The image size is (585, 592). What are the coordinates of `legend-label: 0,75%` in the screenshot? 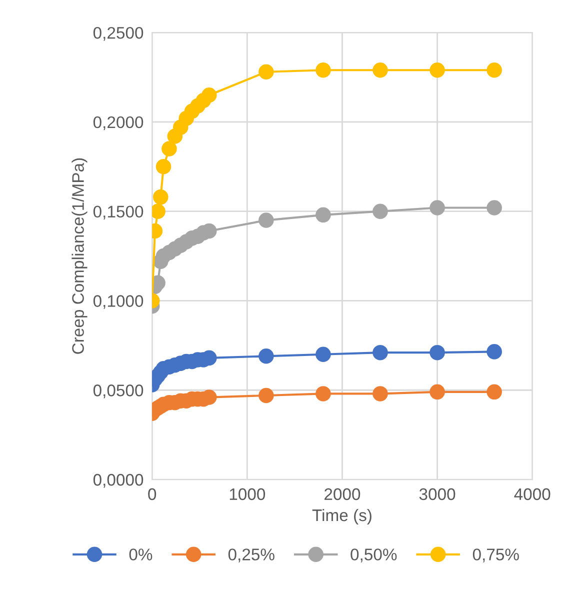 It's located at (495, 555).